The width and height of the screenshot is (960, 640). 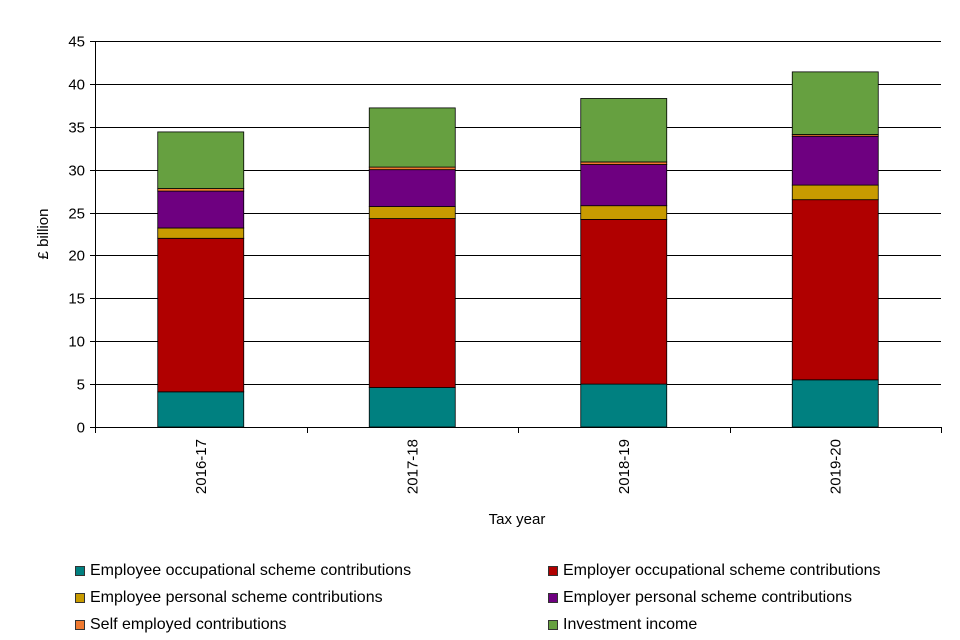 I want to click on x-tick-label: 2018-19, so click(x=624, y=466).